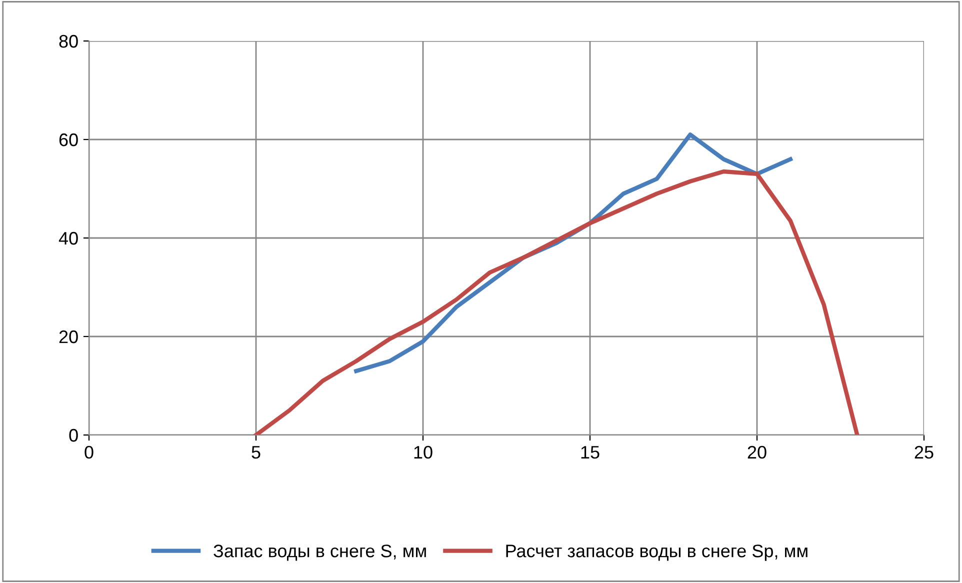 This screenshot has width=962, height=583. Describe the element at coordinates (423, 452) in the screenshot. I see `x-tick-label: 10` at that location.